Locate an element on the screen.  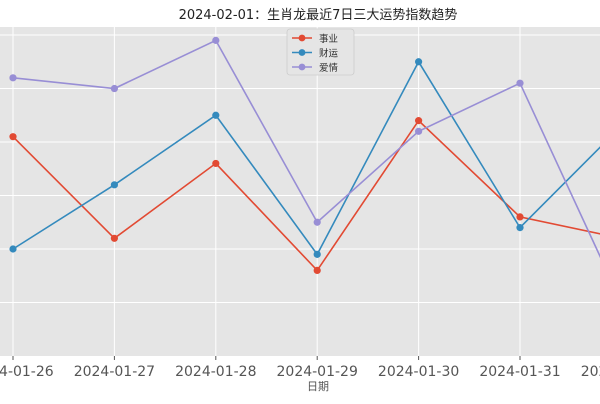
chart-title: 2024-02-01：生肖龙最近7日三大运势指数趋势 is located at coordinates (318, 15).